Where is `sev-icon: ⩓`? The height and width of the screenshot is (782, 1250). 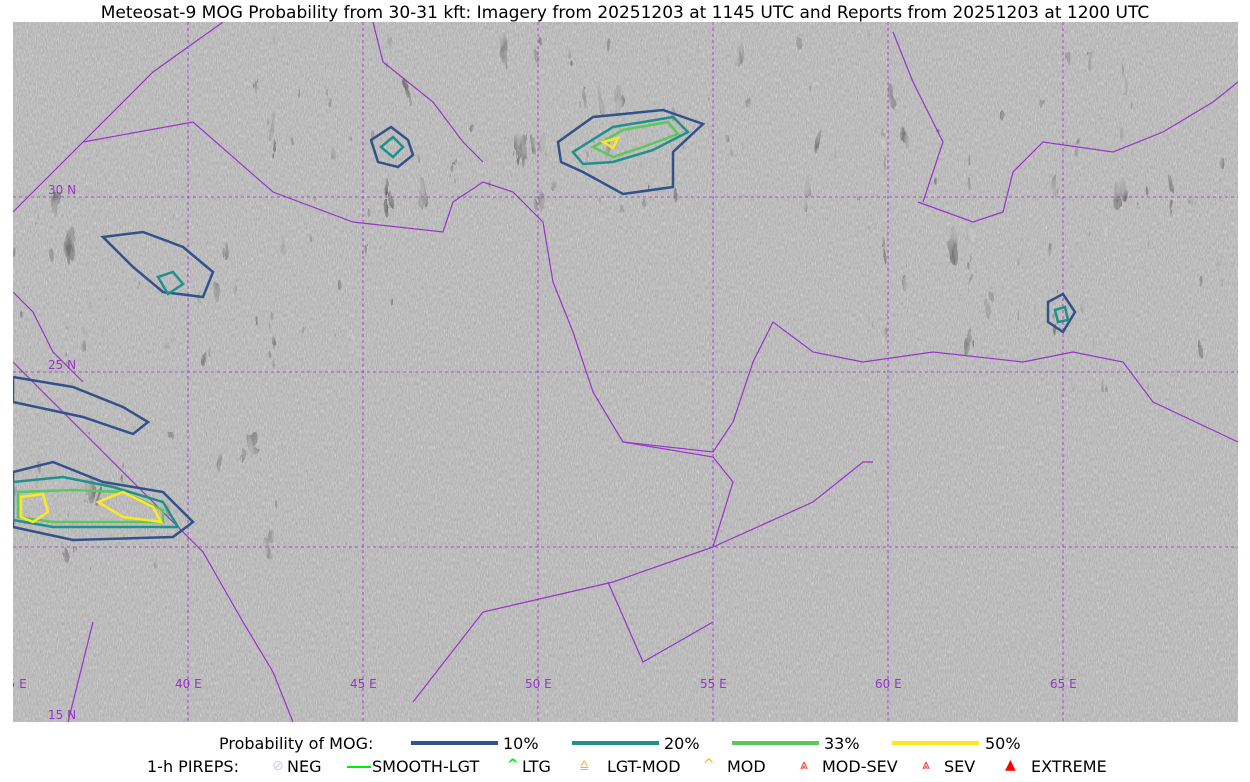
sev-icon: ⩓ is located at coordinates (926, 765).